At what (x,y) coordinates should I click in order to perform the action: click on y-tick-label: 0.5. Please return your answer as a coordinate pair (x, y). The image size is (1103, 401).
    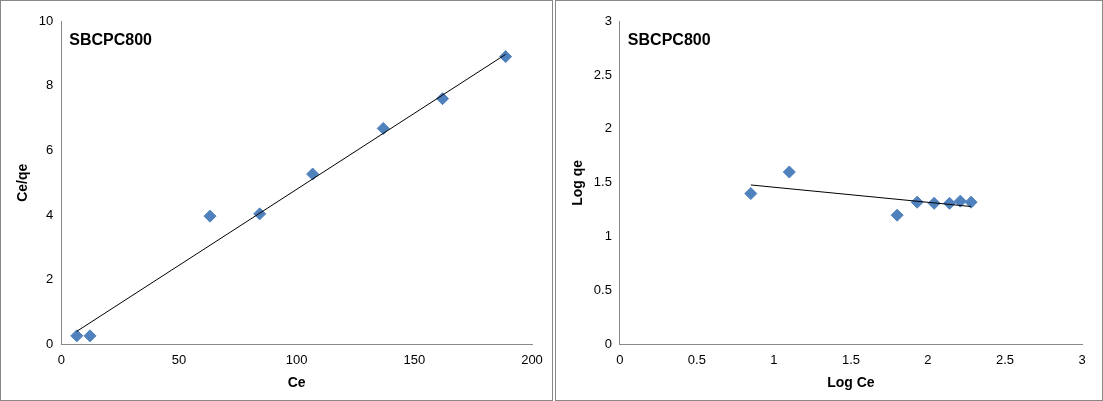
    Looking at the image, I should click on (602, 290).